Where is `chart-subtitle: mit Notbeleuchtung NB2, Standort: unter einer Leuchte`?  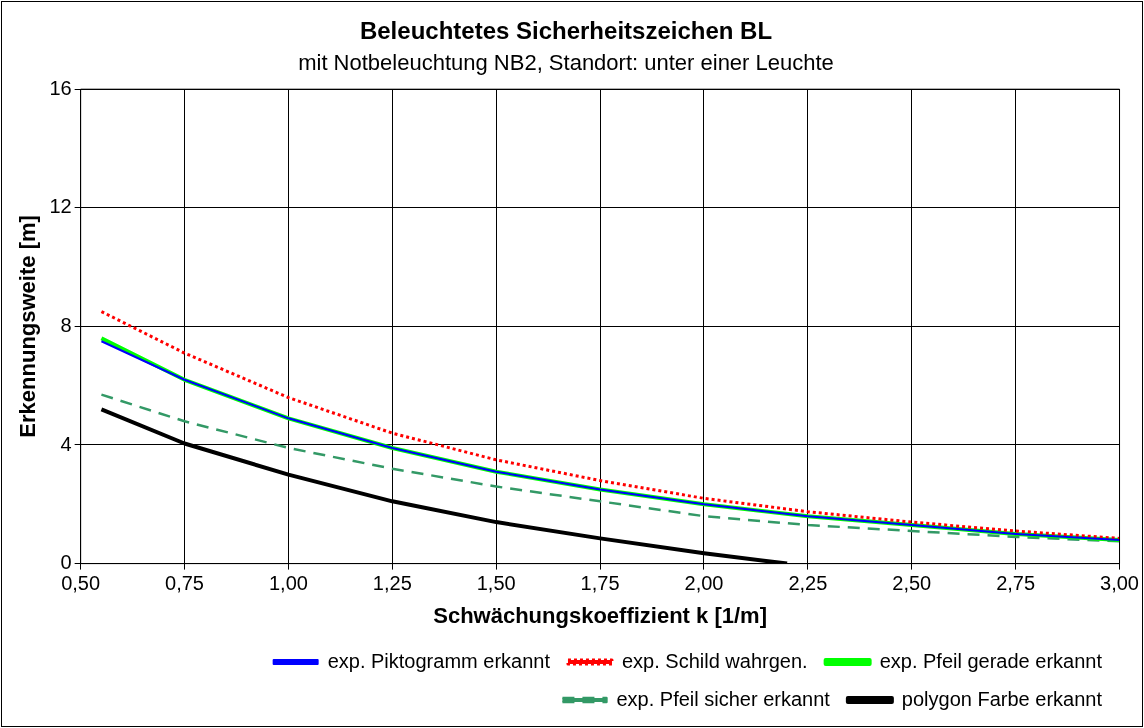
chart-subtitle: mit Notbeleuchtung NB2, Standort: unter einer Leuchte is located at coordinates (566, 63).